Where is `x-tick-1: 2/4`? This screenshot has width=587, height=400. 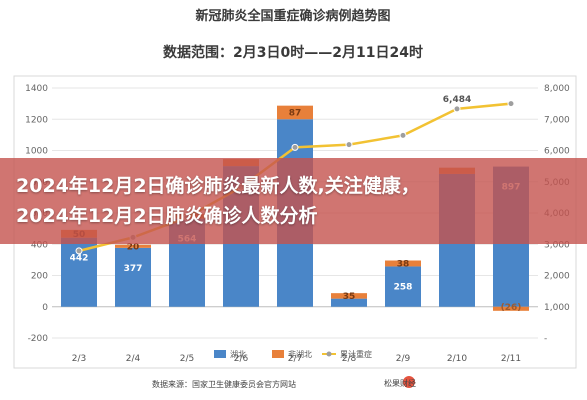 x-tick-1: 2/4 is located at coordinates (133, 359).